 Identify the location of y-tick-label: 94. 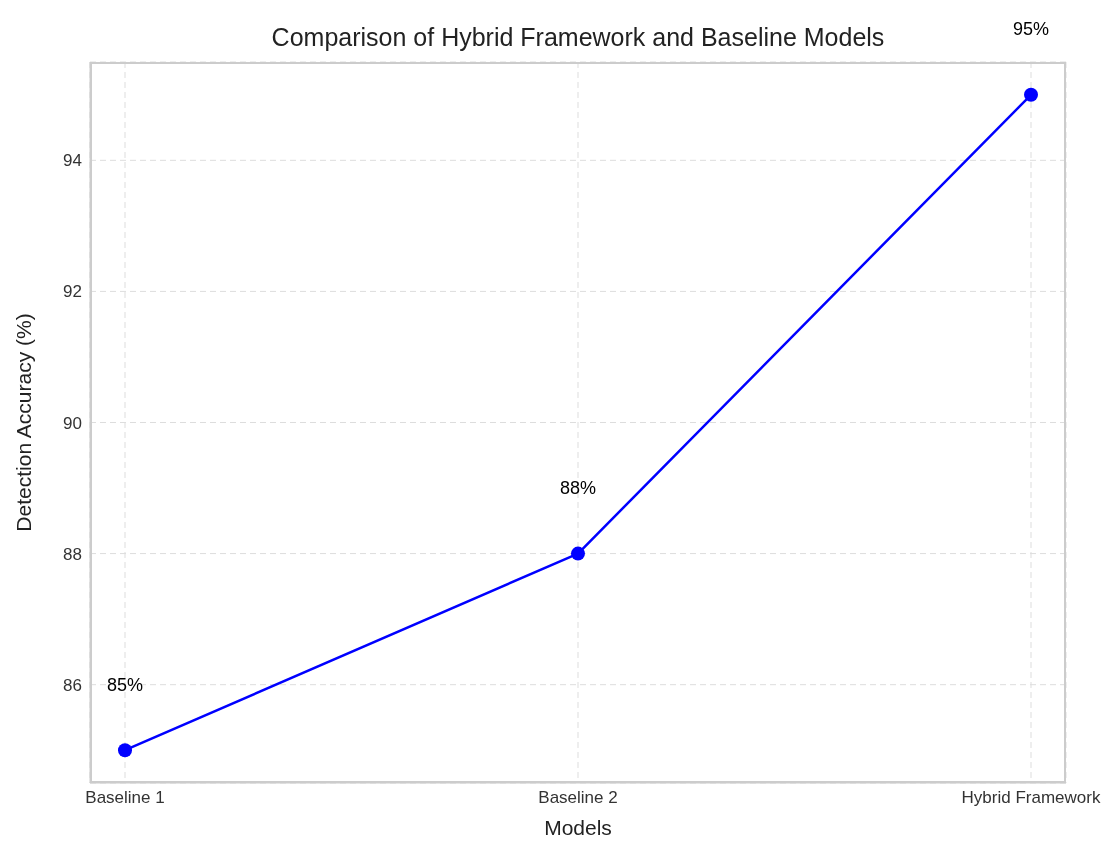
(72, 161).